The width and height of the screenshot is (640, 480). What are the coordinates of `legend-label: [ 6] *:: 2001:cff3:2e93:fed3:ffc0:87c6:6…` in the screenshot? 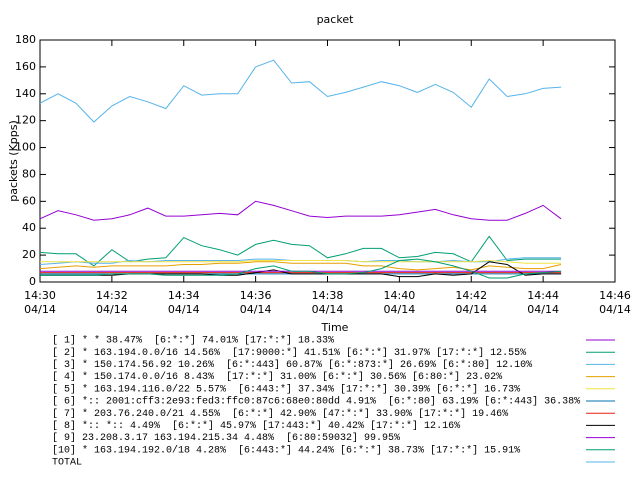 It's located at (316, 402).